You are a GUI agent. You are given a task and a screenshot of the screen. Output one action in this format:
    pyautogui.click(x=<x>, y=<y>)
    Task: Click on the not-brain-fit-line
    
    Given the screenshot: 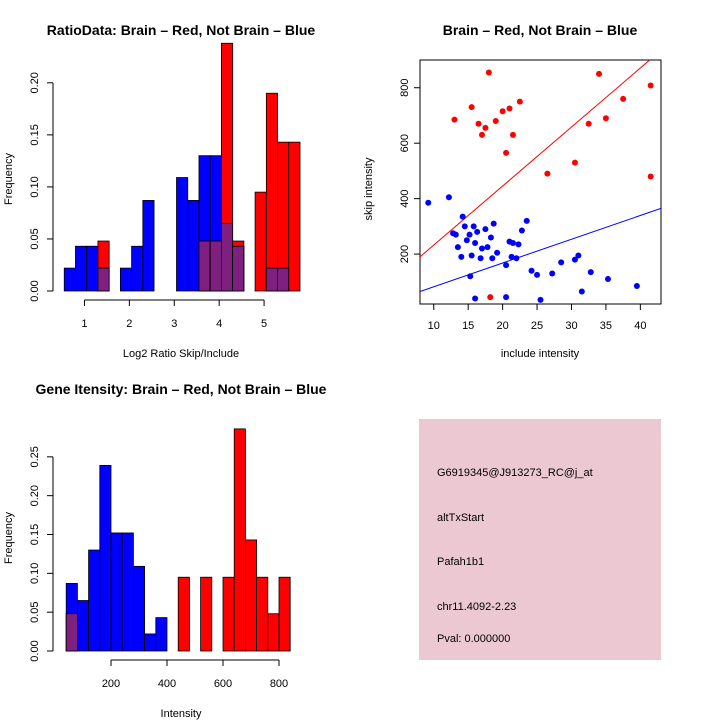 What is the action you would take?
    pyautogui.click(x=540, y=249)
    